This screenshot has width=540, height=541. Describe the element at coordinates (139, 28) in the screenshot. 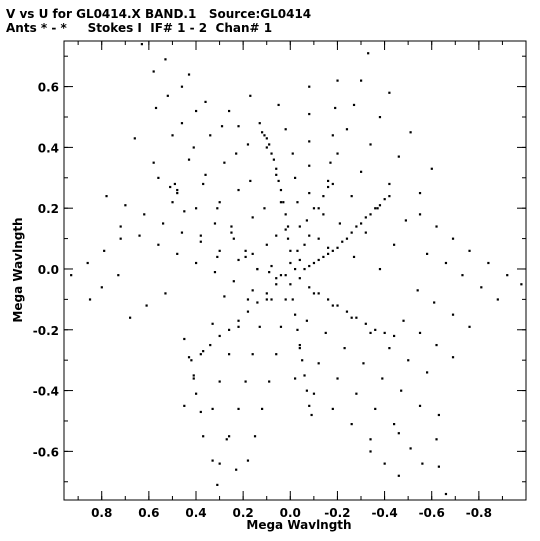

I see `chart-subtitle: Ants * - * Stokes I IF# 1 - 2 Chan# 1` at that location.